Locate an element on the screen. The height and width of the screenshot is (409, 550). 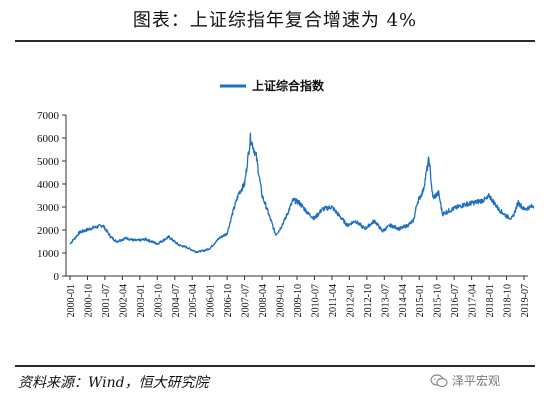
x-tick-label: 2004-07 is located at coordinates (176, 300).